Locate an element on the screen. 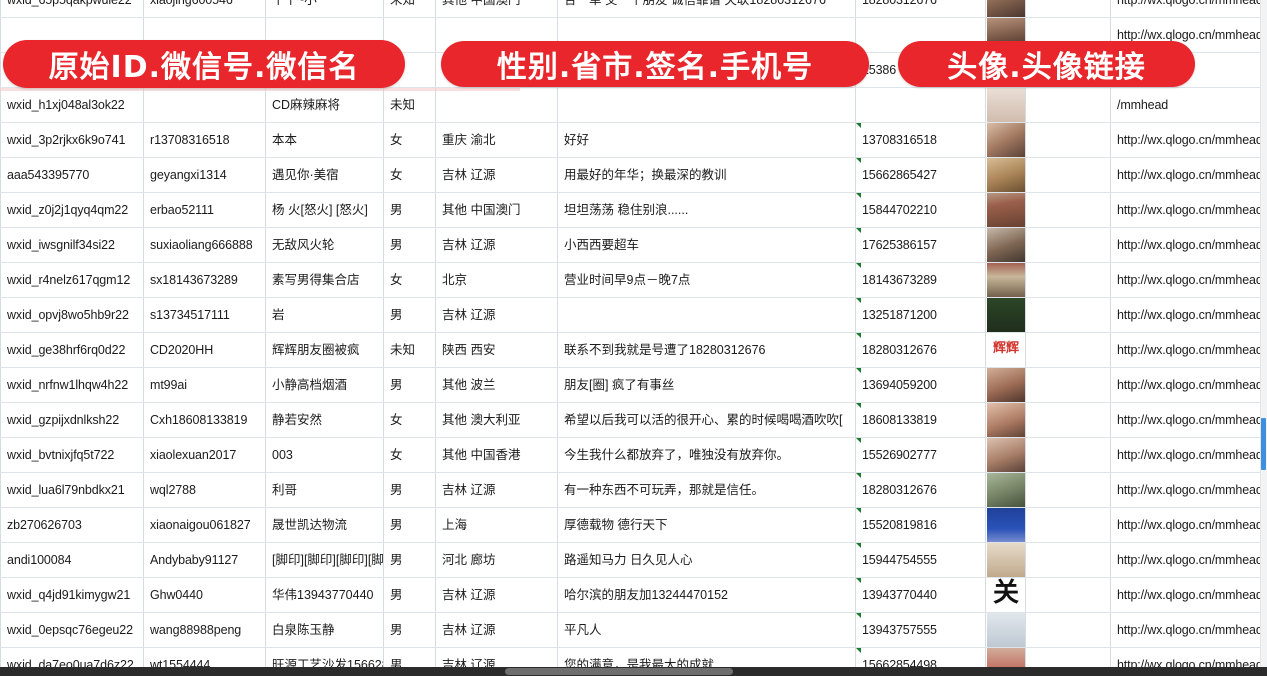  cell-phone: 15844702210 is located at coordinates (920, 210).